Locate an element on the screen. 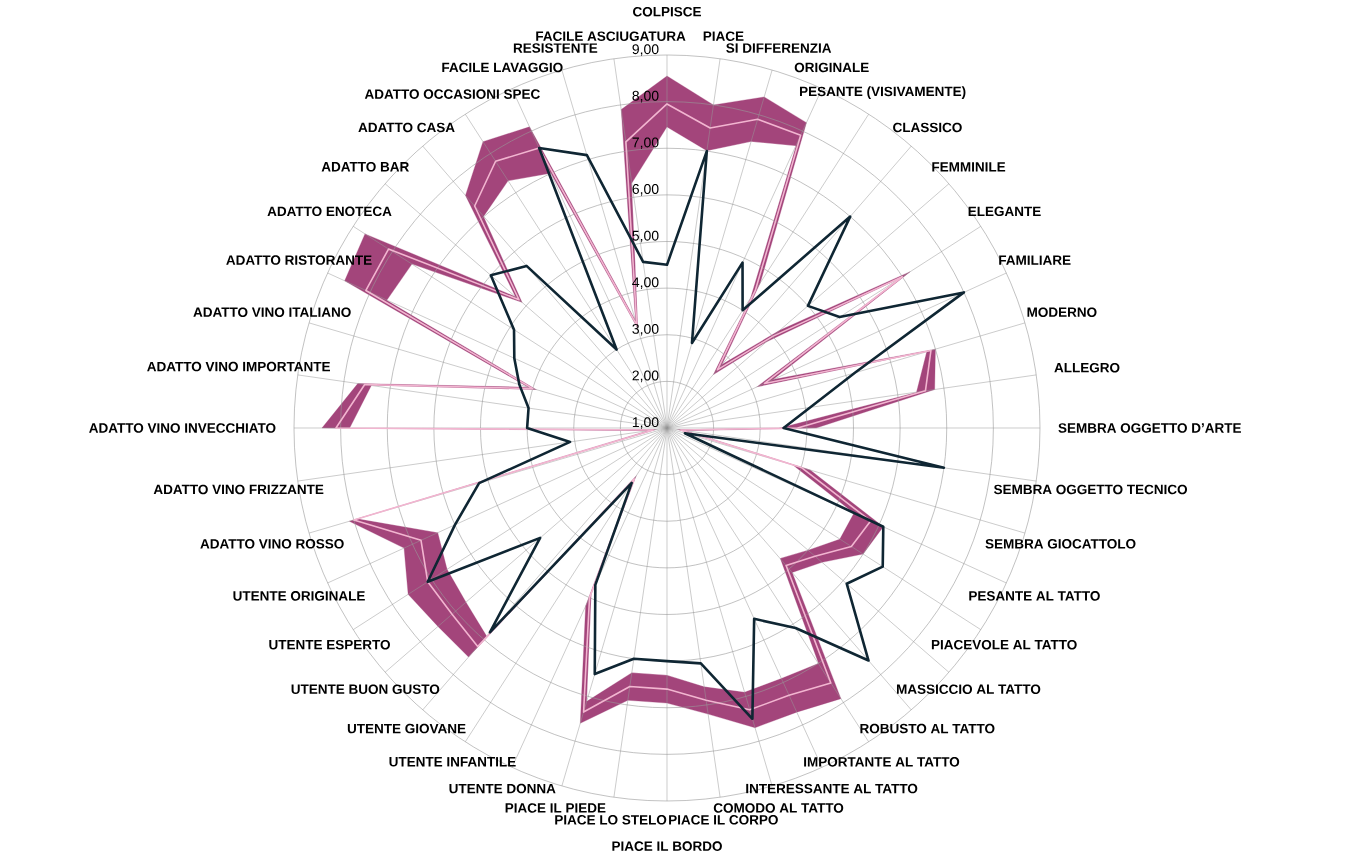 This screenshot has width=1347, height=861. spoke-label: ROBUSTO AL TATTO is located at coordinates (927, 728).